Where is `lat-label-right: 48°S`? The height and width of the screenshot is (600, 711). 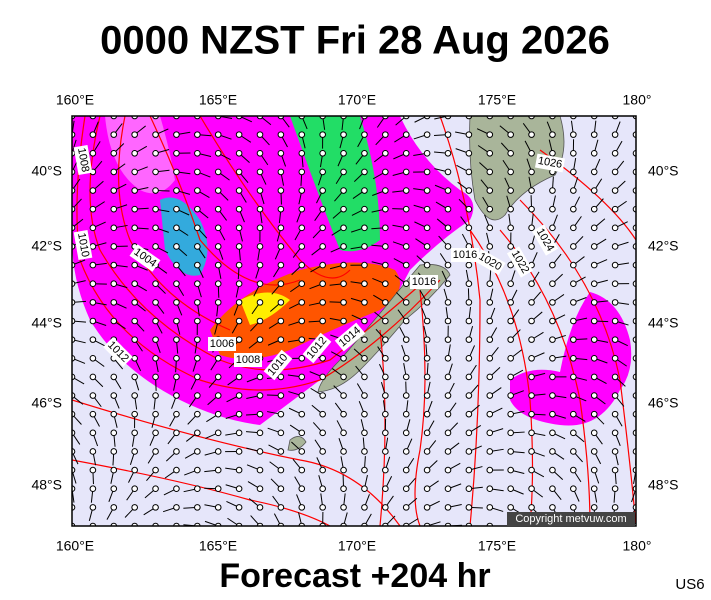 lat-label-right: 48°S is located at coordinates (663, 485).